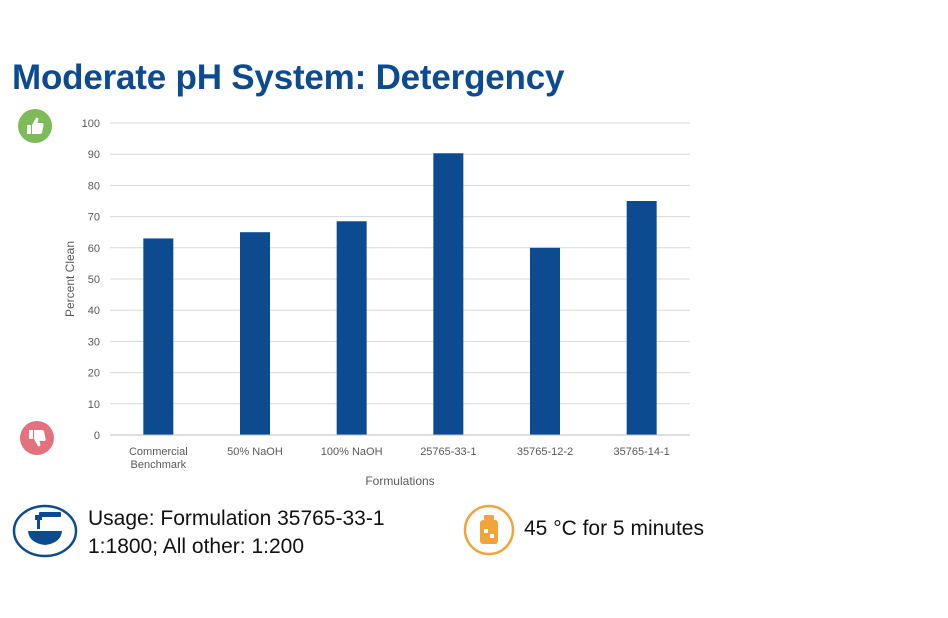 This screenshot has width=948, height=618. What do you see at coordinates (94, 280) in the screenshot?
I see `y-tick-label: 50` at bounding box center [94, 280].